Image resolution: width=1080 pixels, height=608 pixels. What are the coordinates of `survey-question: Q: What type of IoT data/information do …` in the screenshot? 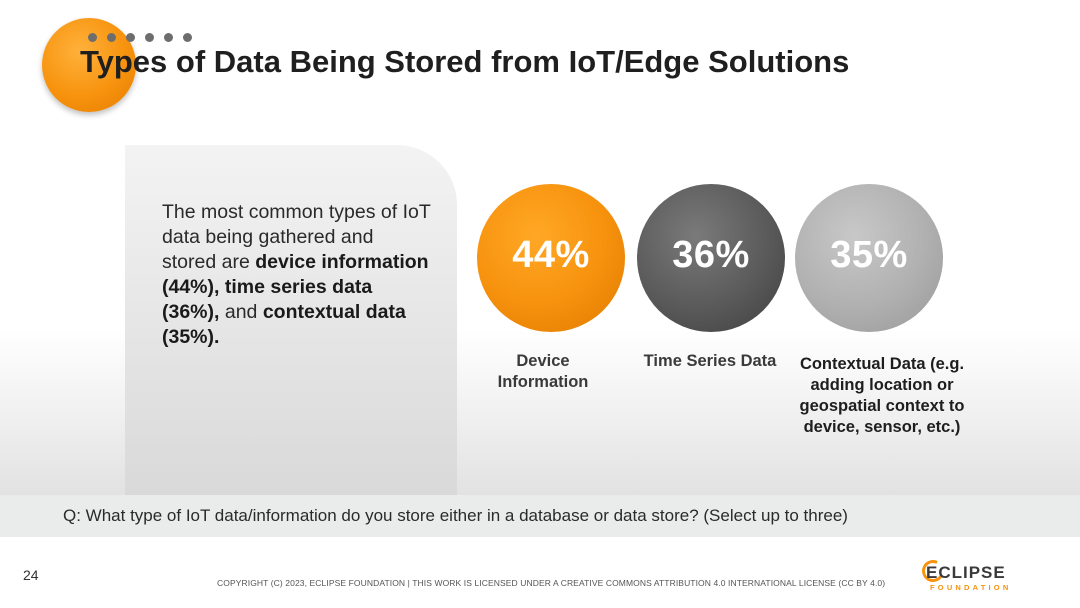 It's located at (455, 515).